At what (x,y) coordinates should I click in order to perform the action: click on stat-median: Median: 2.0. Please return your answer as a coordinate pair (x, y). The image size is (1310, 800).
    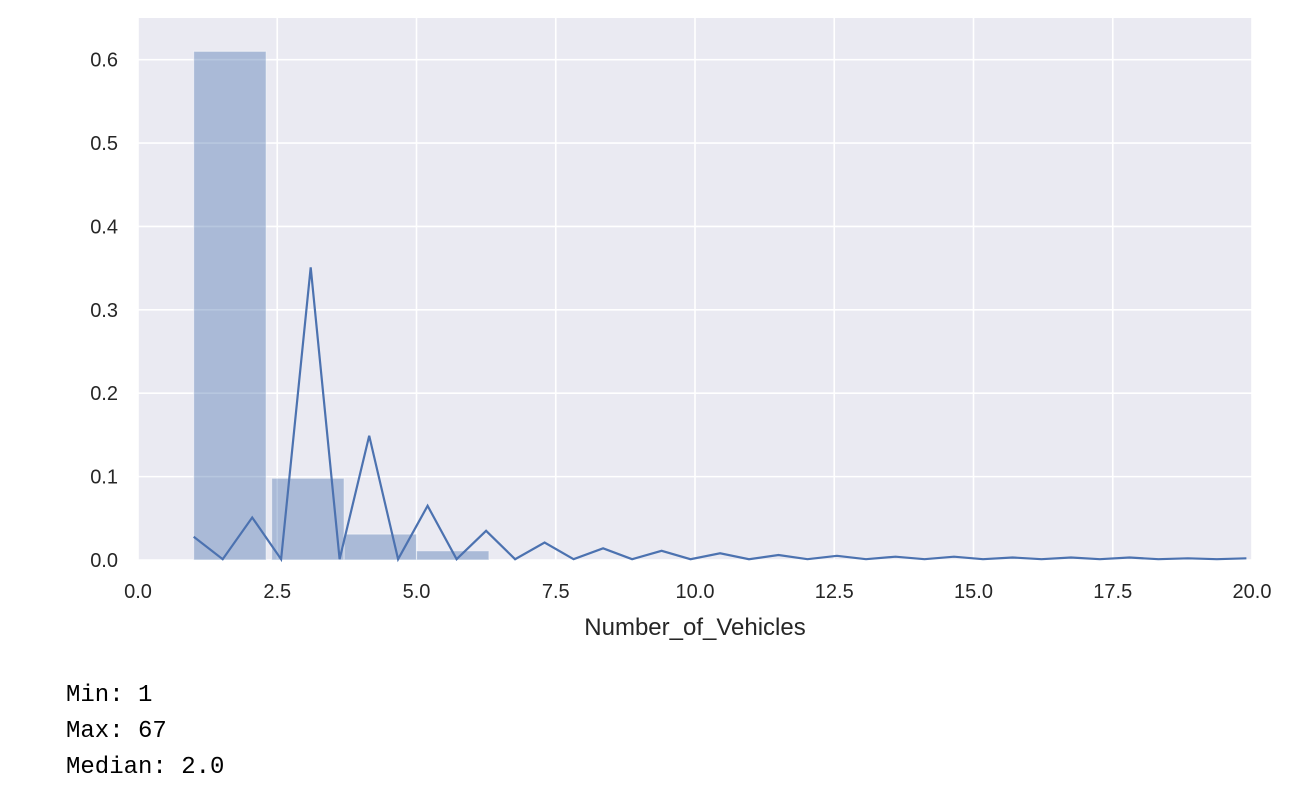
    Looking at the image, I should click on (145, 767).